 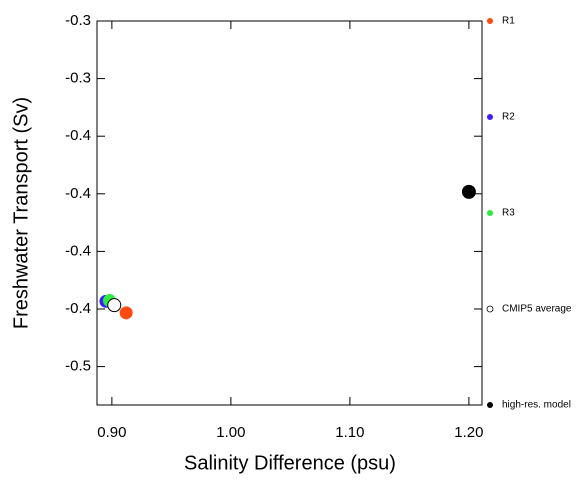 I want to click on x-tick-label: 0.90, so click(x=111, y=432).